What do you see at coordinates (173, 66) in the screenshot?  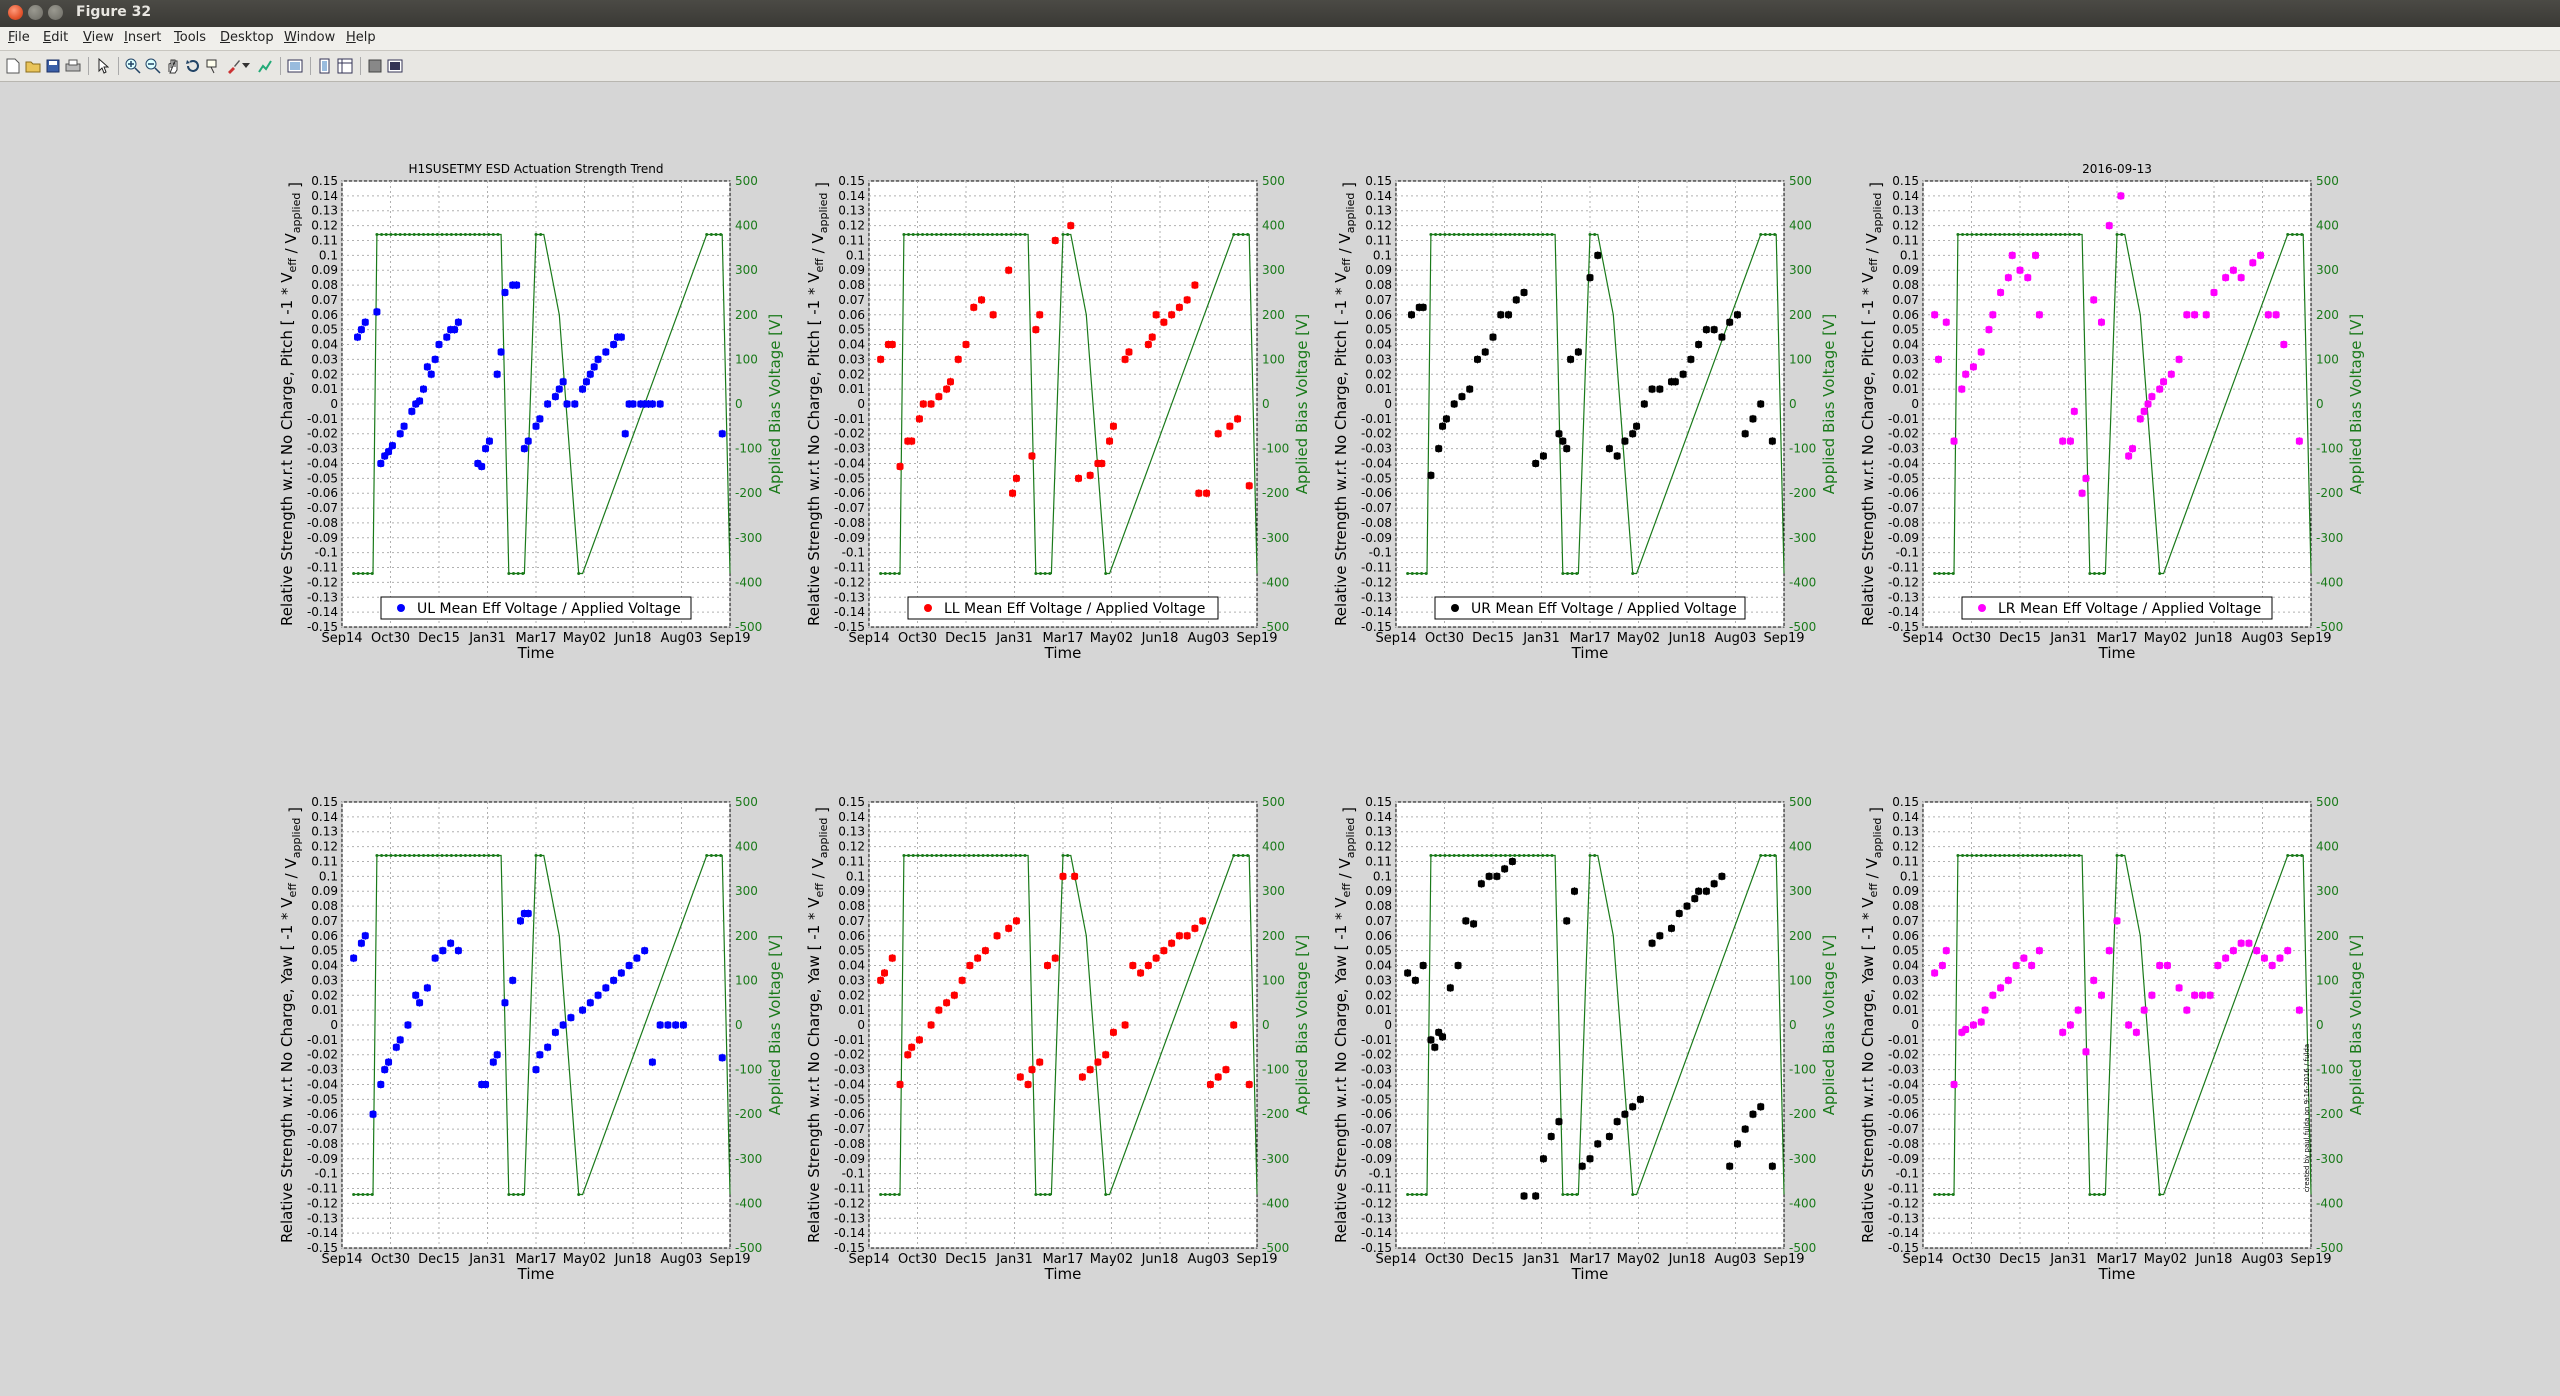 I see `pan-icon` at bounding box center [173, 66].